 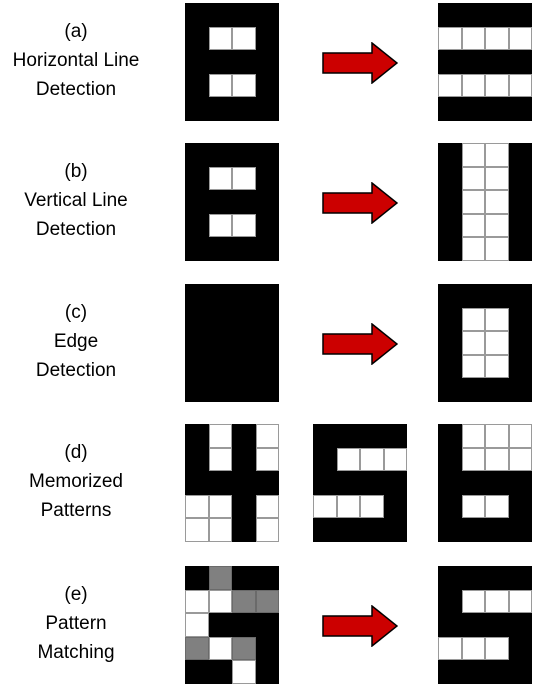 I want to click on row-label-line: Horizontal Line, so click(x=76, y=60).